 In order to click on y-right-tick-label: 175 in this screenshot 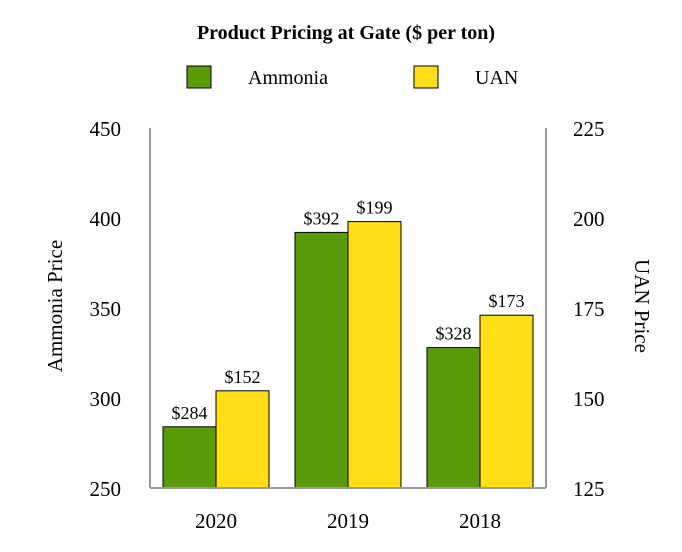, I will do `click(589, 309)`.